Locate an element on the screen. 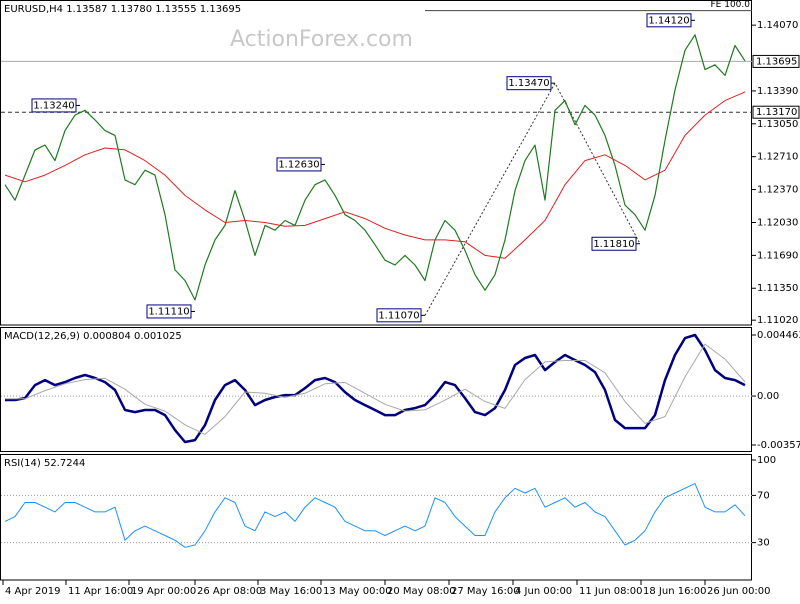  annotation-label: 1.11810 is located at coordinates (613, 244).